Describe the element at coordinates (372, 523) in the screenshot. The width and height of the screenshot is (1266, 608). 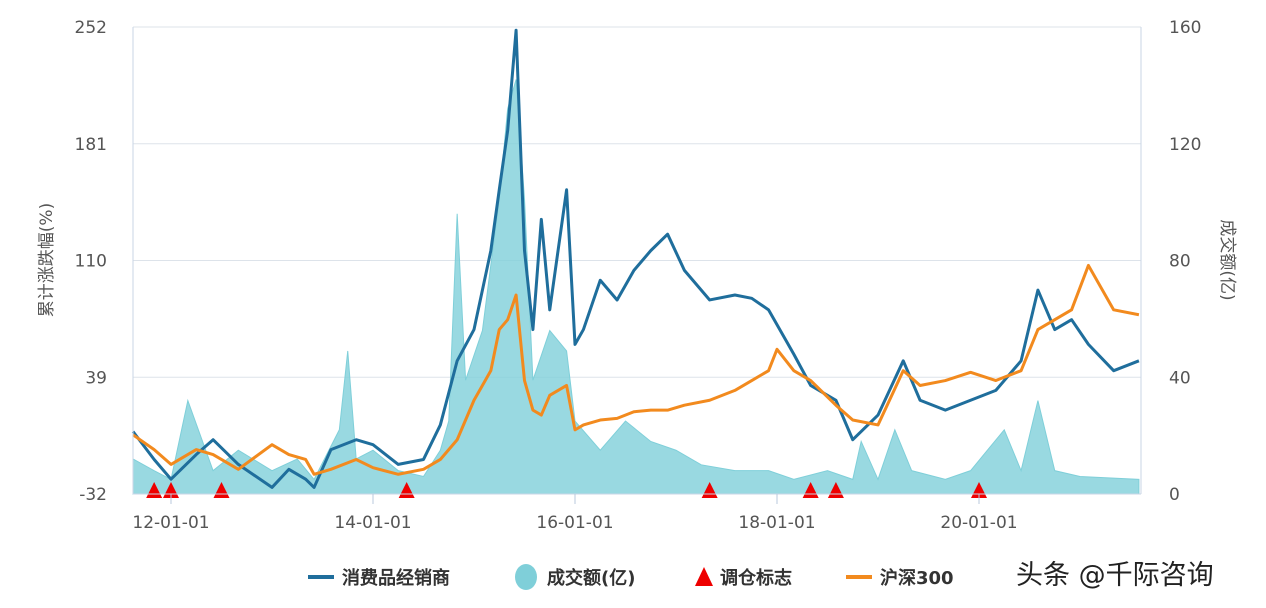
I see `x-tick-label: 14-01-01` at that location.